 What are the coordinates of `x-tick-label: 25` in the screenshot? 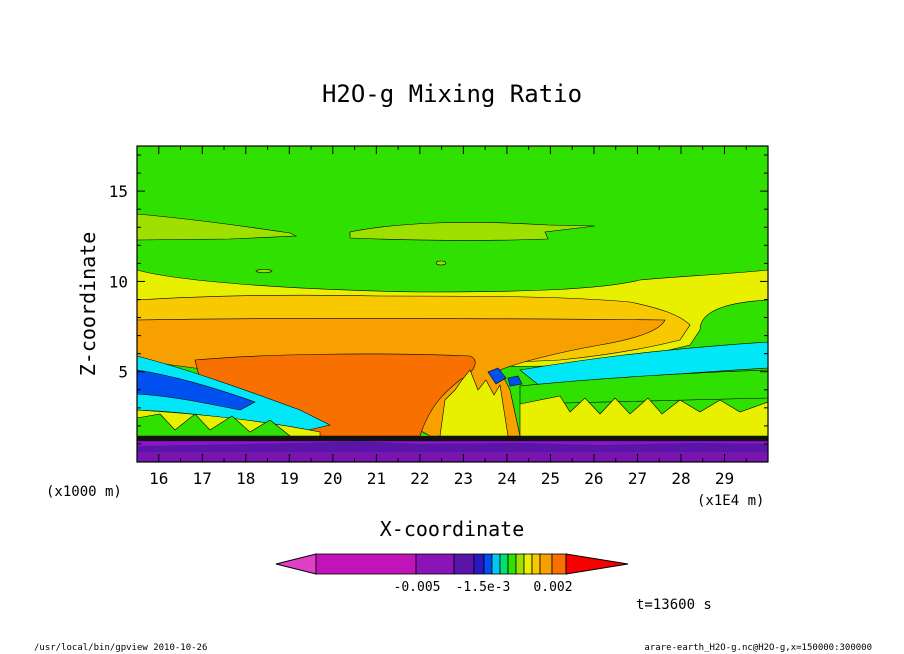 It's located at (550, 478).